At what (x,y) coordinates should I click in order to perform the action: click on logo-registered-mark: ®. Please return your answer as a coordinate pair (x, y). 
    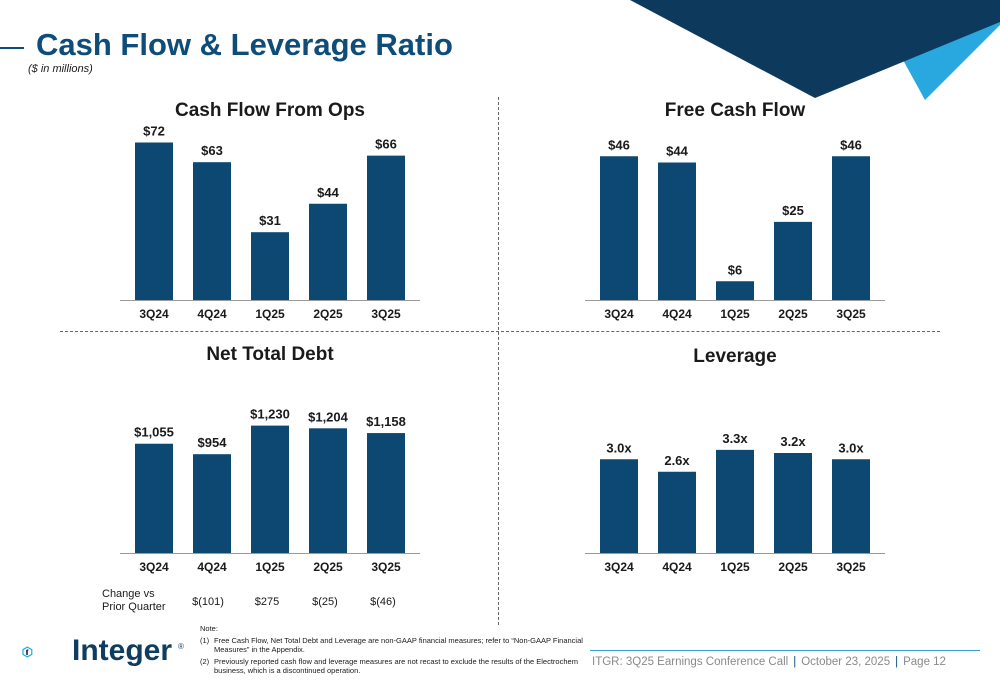
    Looking at the image, I should click on (181, 646).